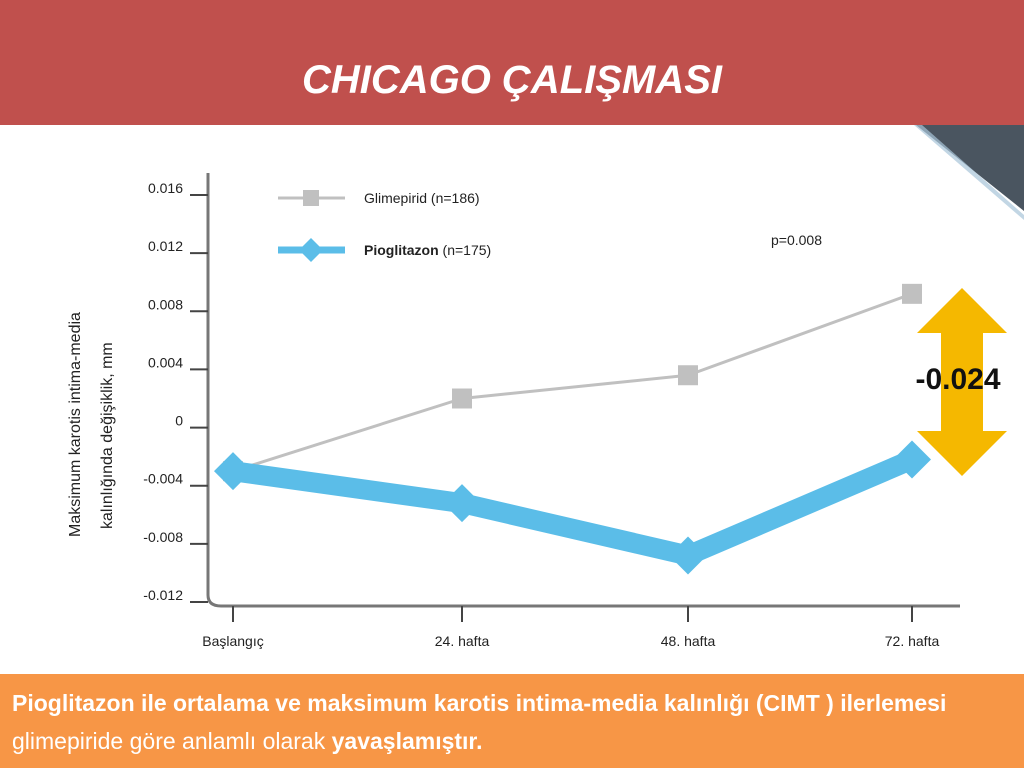 Image resolution: width=1024 pixels, height=768 pixels. Describe the element at coordinates (422, 198) in the screenshot. I see `legend-label-glimepirid: Glimepirid (n=186)` at that location.